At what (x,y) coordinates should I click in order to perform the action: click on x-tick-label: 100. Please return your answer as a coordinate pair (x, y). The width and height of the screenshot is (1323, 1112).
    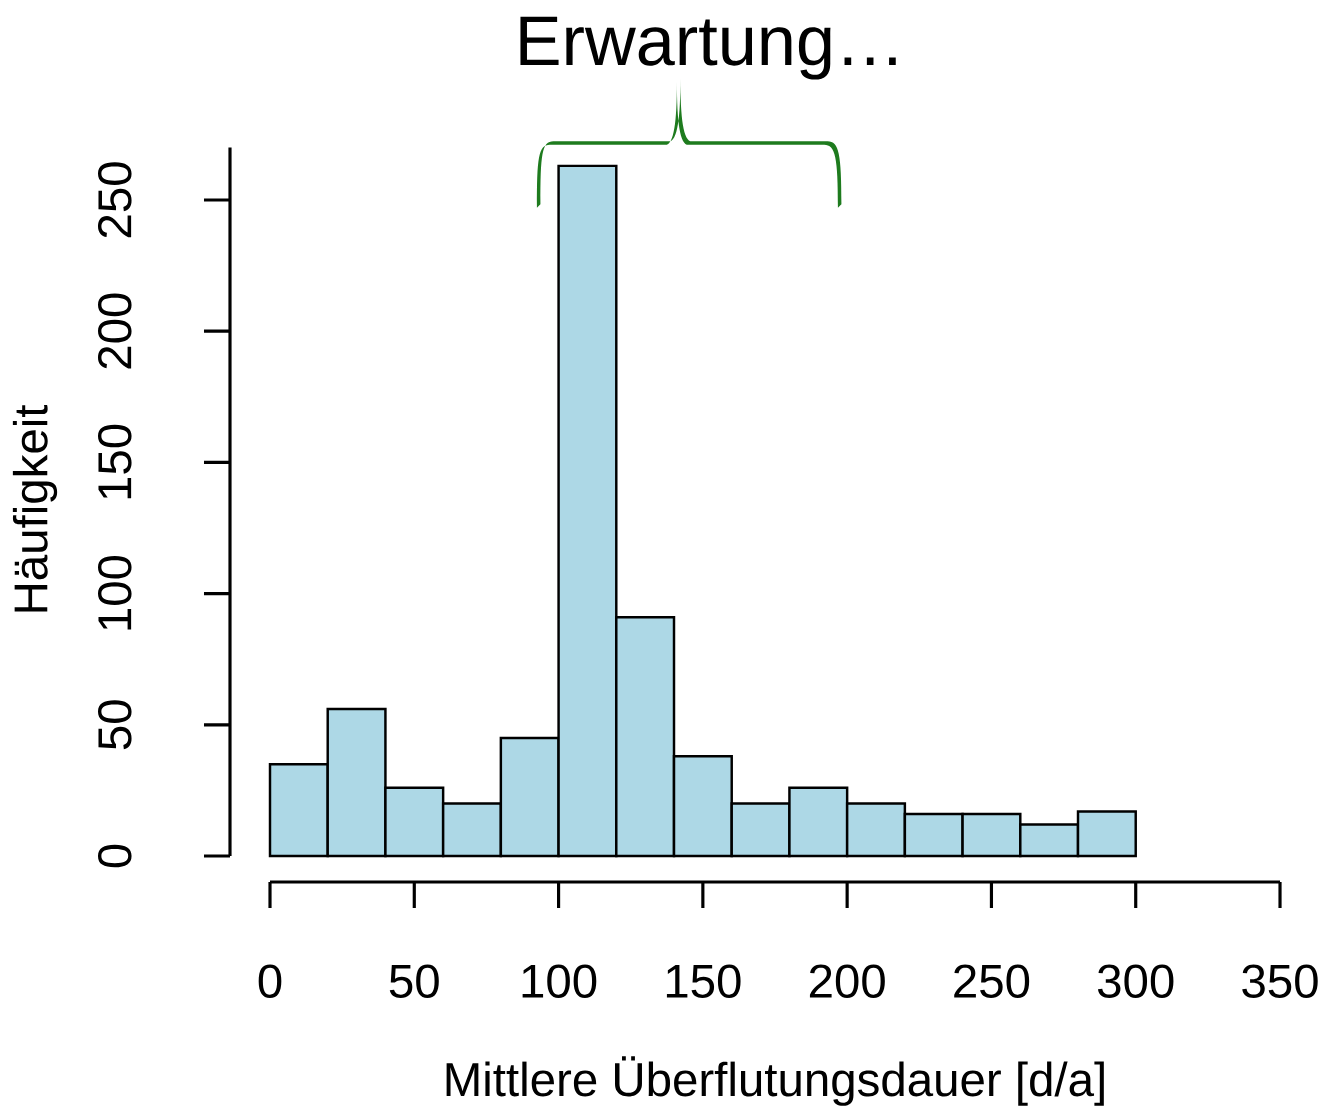
    Looking at the image, I should click on (559, 981).